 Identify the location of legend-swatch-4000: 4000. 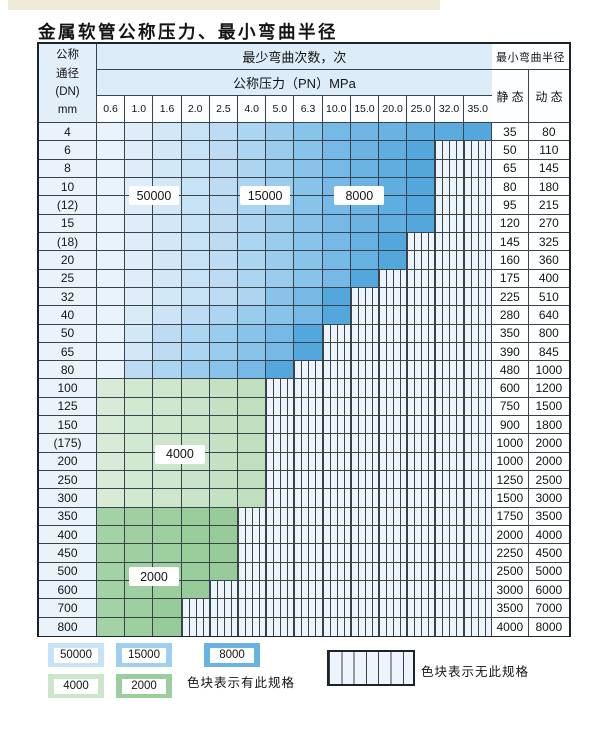
(76, 686).